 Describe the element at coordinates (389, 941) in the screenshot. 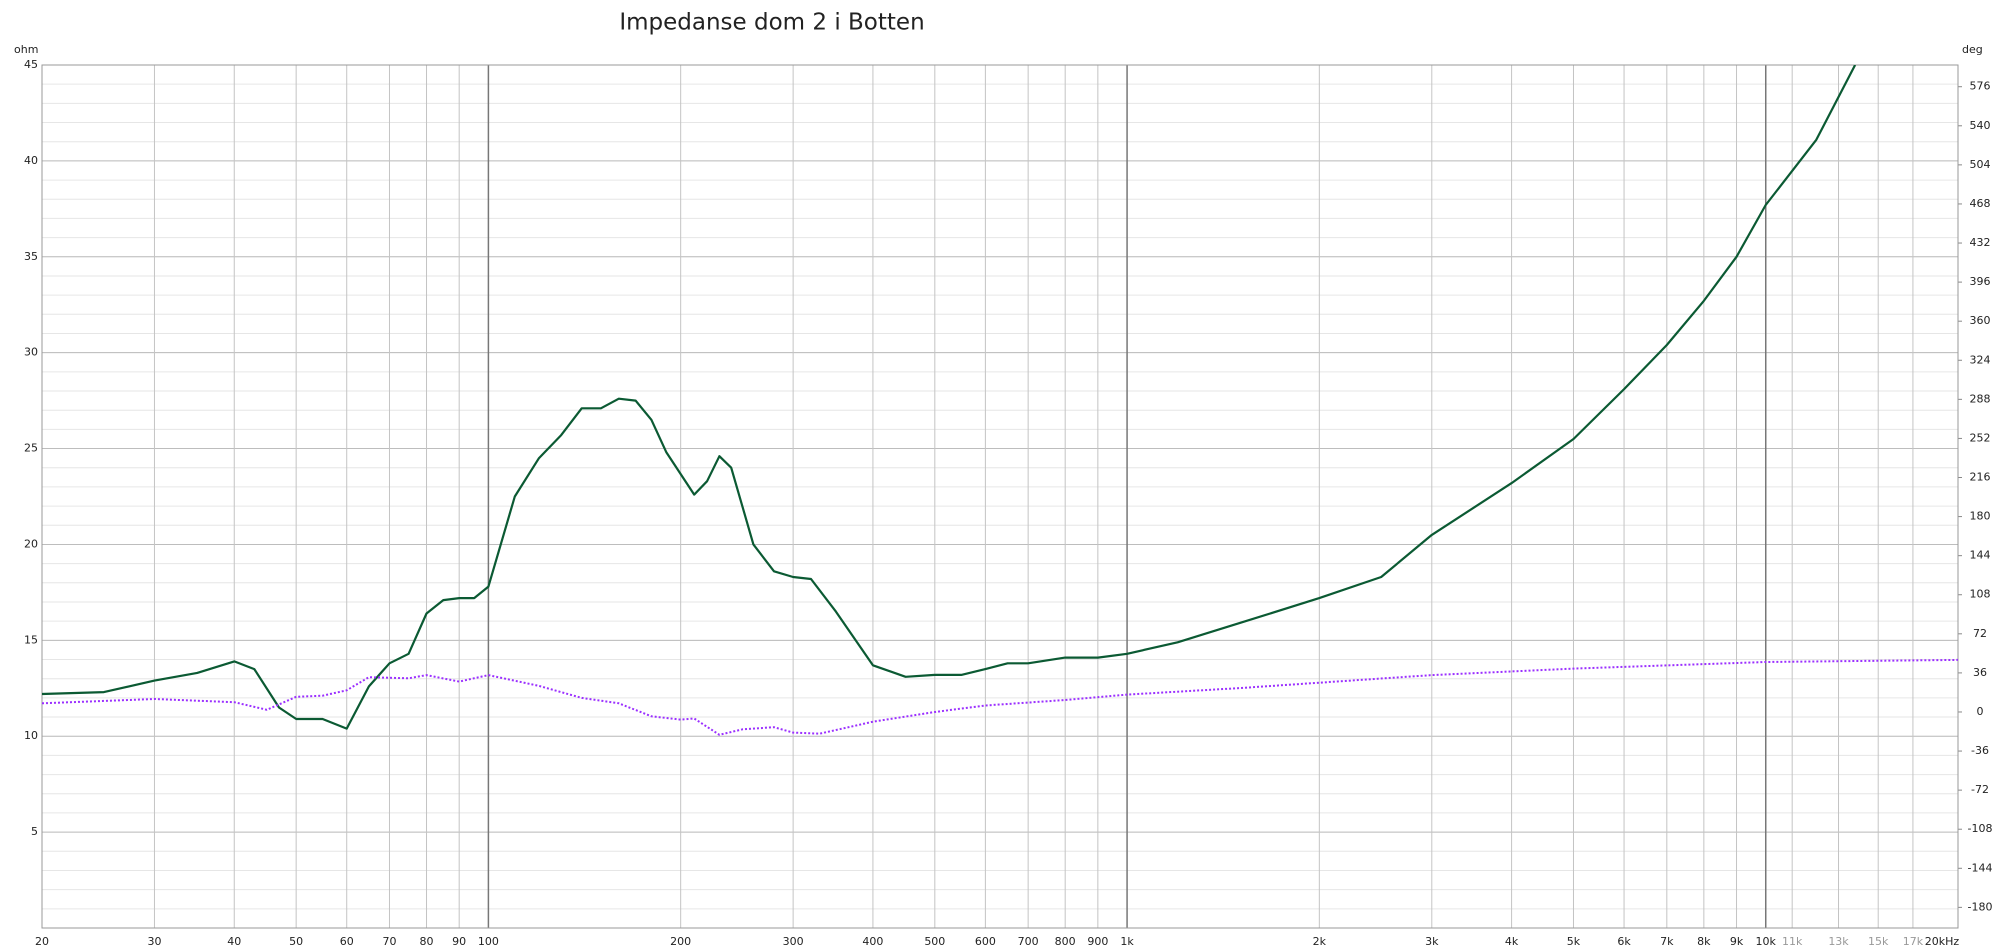

I see `x-tick-label: 70` at that location.